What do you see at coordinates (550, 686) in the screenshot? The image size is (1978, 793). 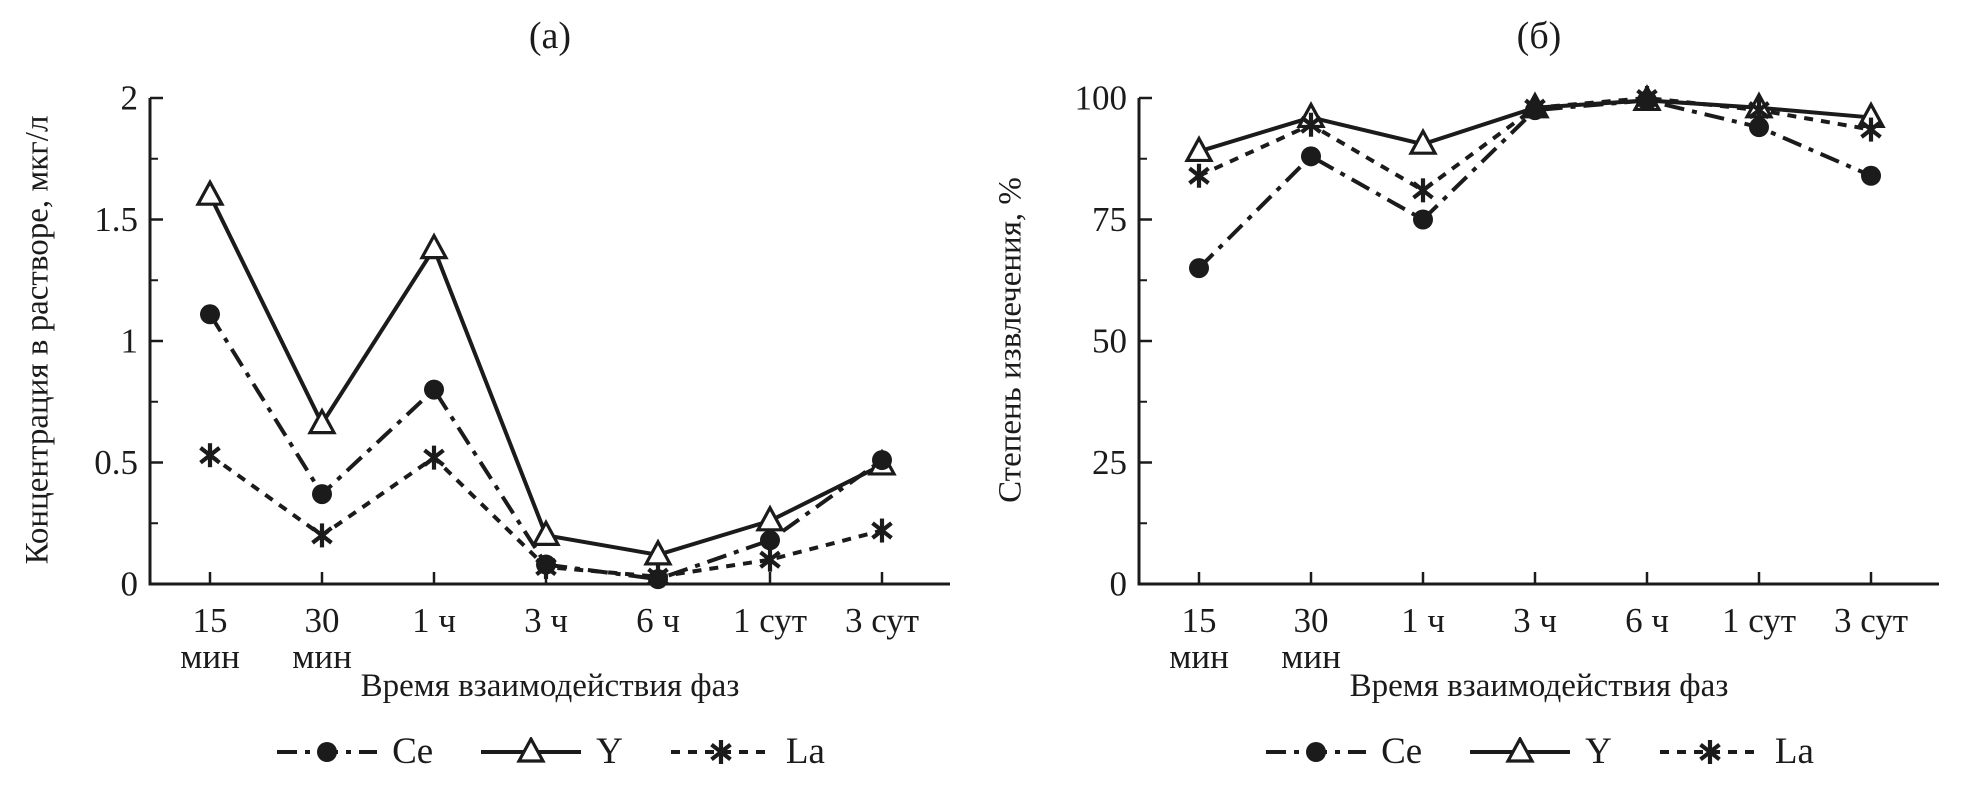 I see `panel-a-x-axis-title: Время взаимодействия фаз` at bounding box center [550, 686].